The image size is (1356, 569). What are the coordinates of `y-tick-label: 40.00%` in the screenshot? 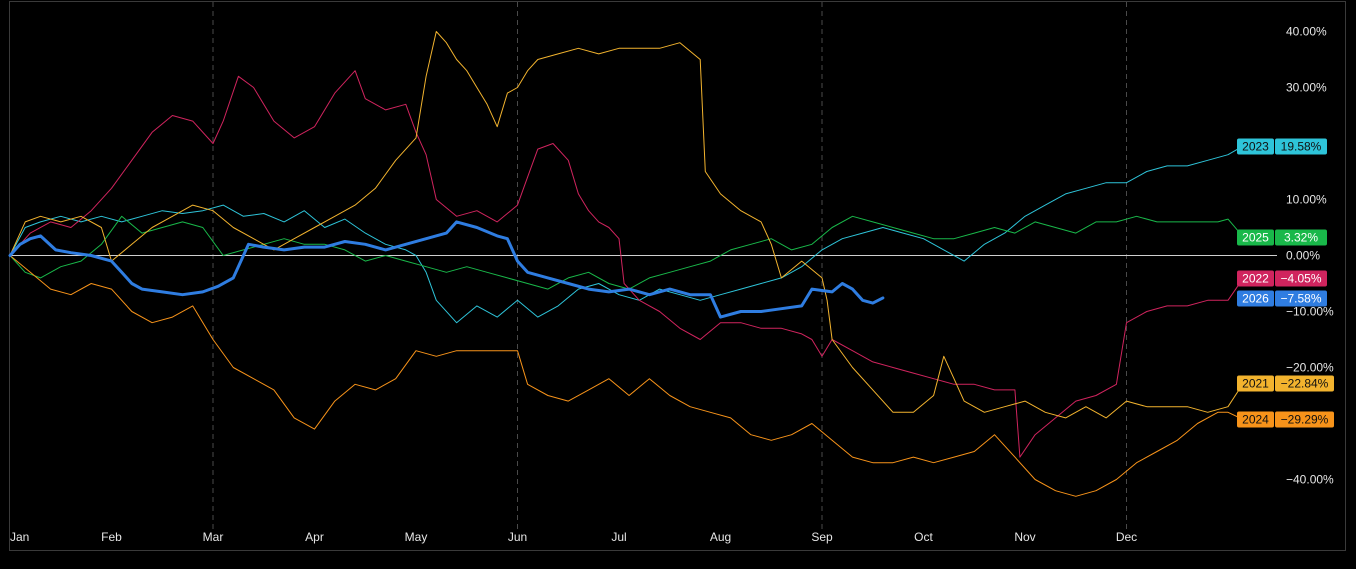 It's located at (1306, 32).